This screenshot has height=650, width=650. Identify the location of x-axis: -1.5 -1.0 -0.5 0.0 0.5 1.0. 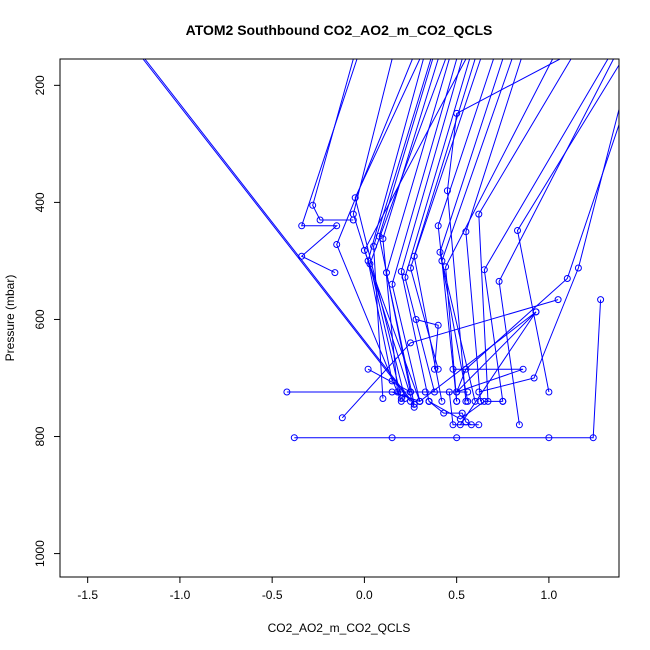
(317, 589).